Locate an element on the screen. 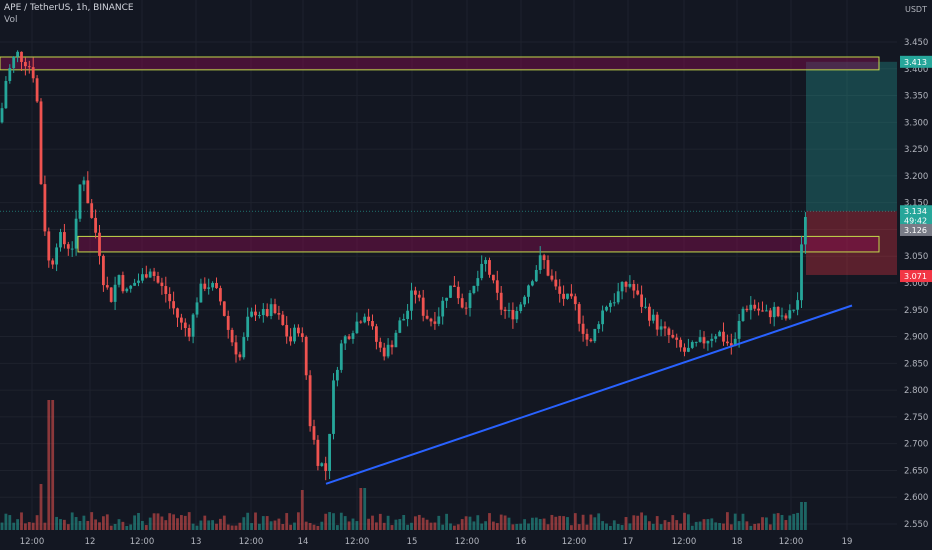 The image size is (932, 550). symbol-title: APE / TetherUS, 1h, BINANCE is located at coordinates (69, 8).